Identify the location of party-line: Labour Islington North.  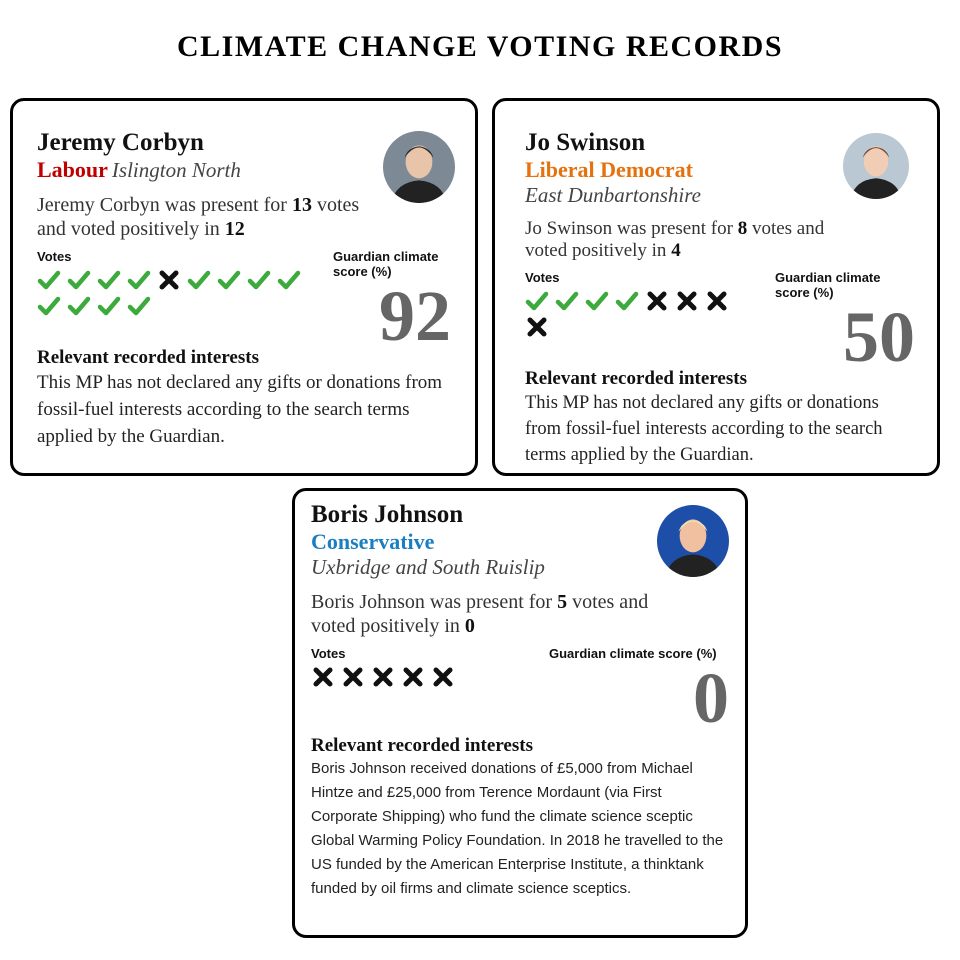
(244, 170).